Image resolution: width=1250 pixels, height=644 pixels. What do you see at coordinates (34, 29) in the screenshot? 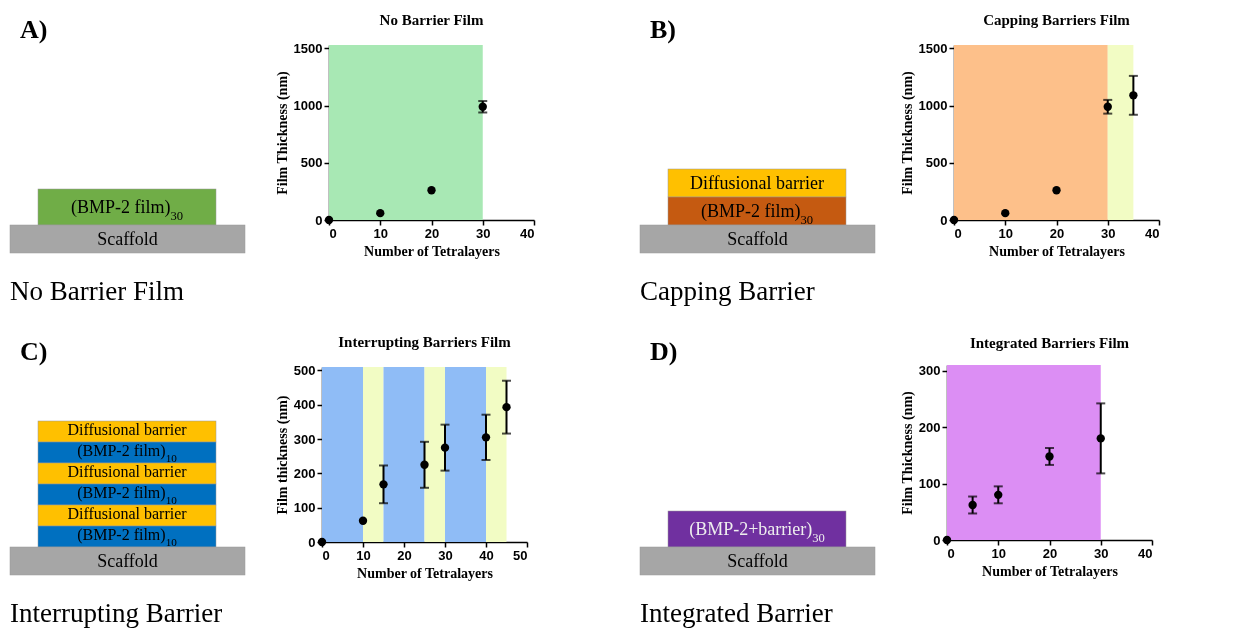
I see `text: A)` at bounding box center [34, 29].